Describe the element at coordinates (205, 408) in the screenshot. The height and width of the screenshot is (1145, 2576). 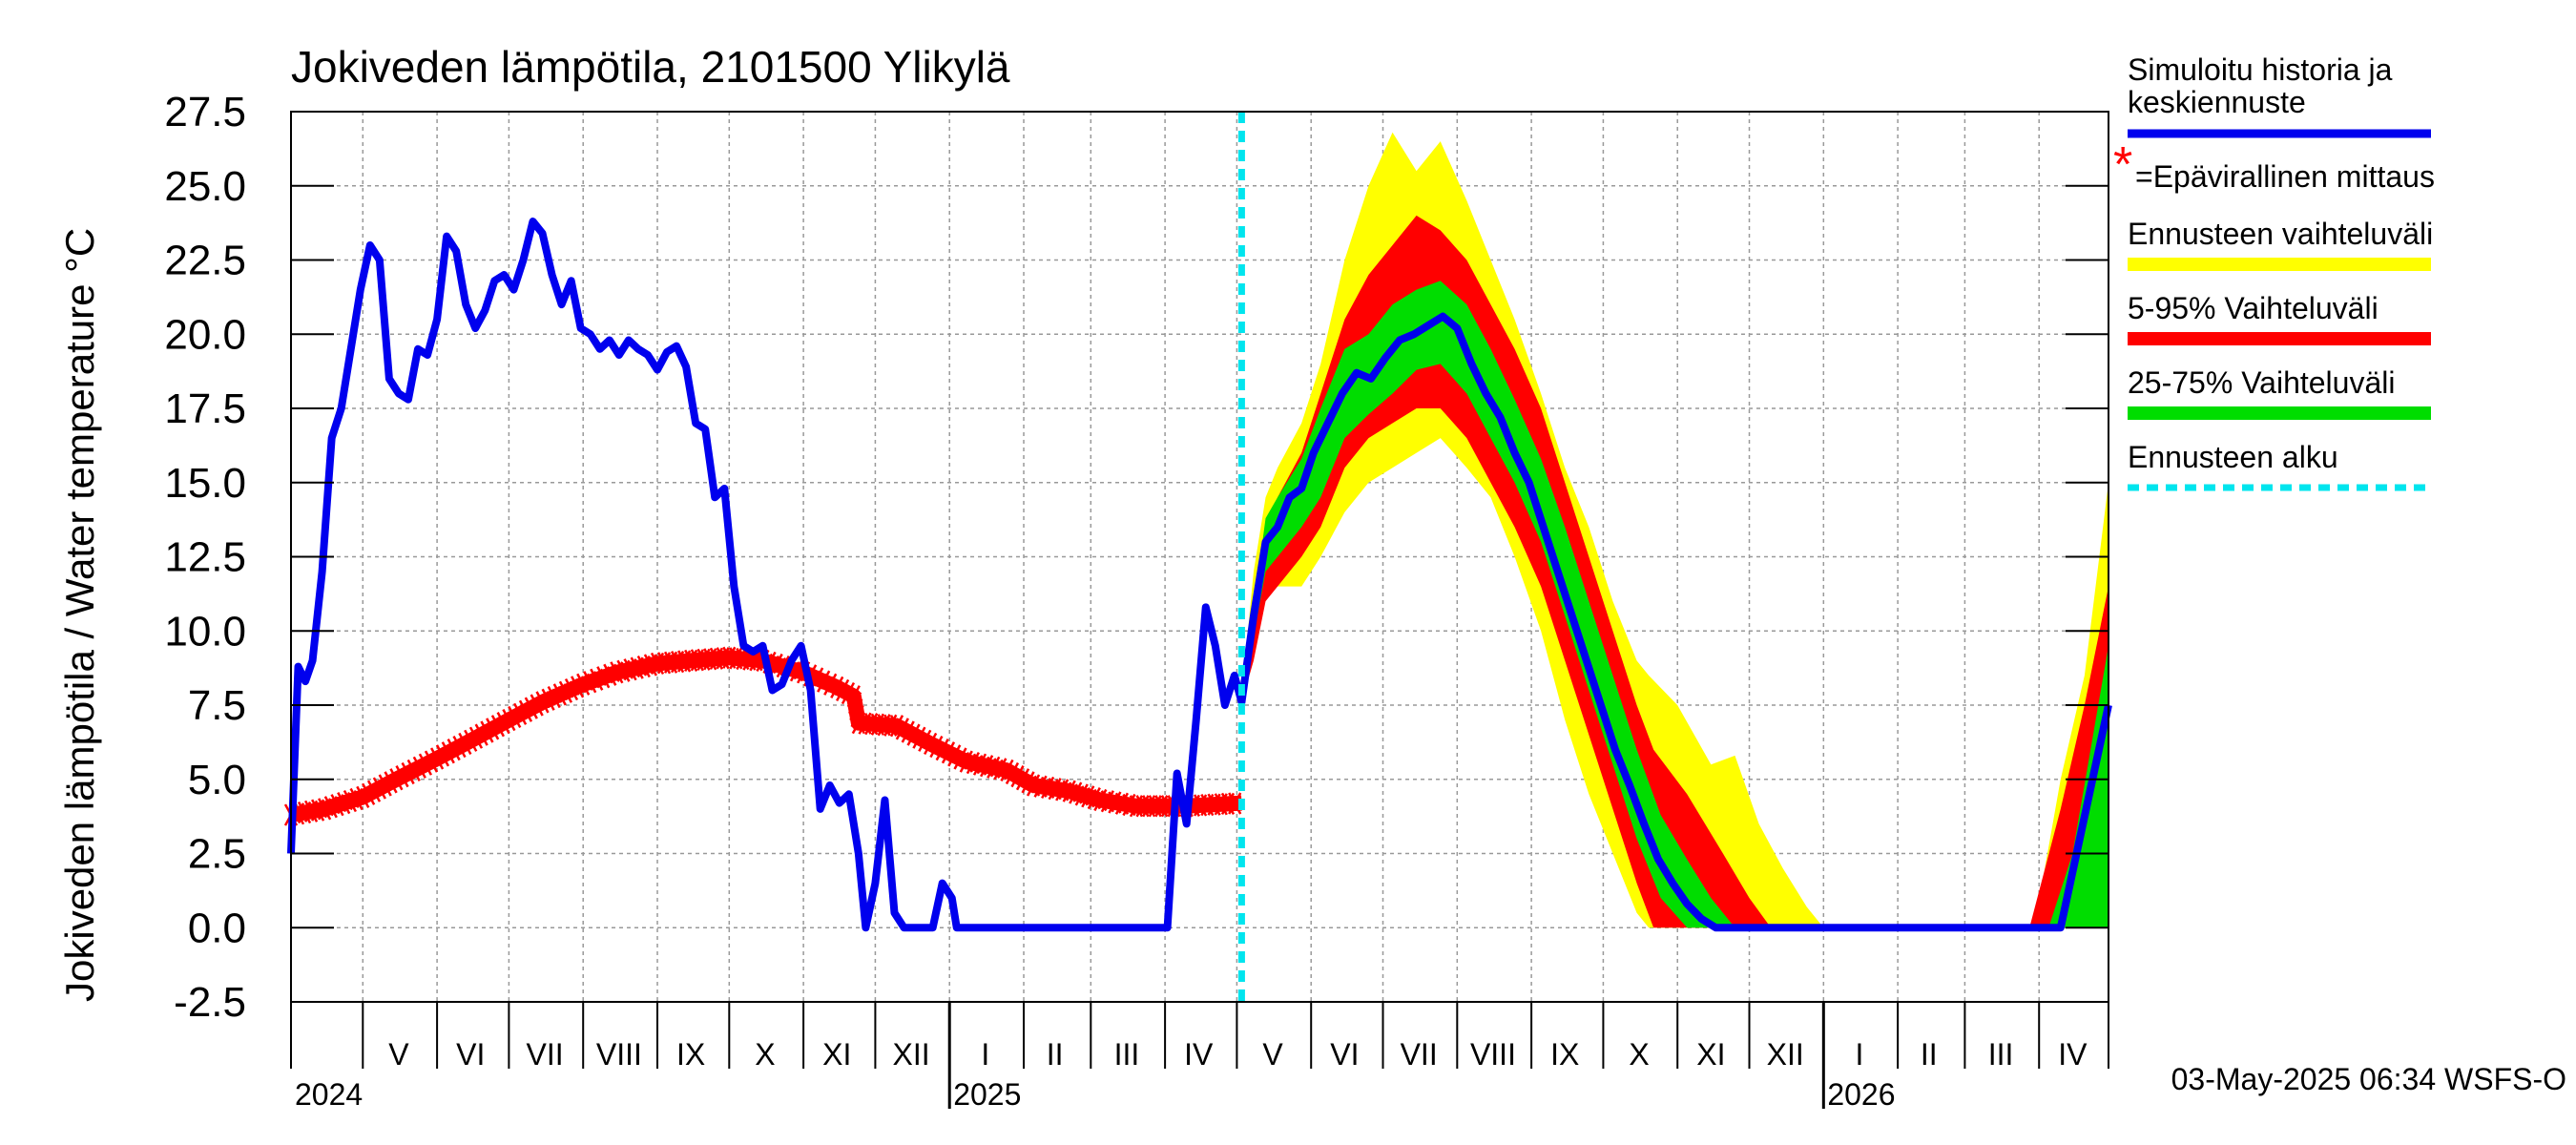
I see `y-tick-label: 17.5` at that location.